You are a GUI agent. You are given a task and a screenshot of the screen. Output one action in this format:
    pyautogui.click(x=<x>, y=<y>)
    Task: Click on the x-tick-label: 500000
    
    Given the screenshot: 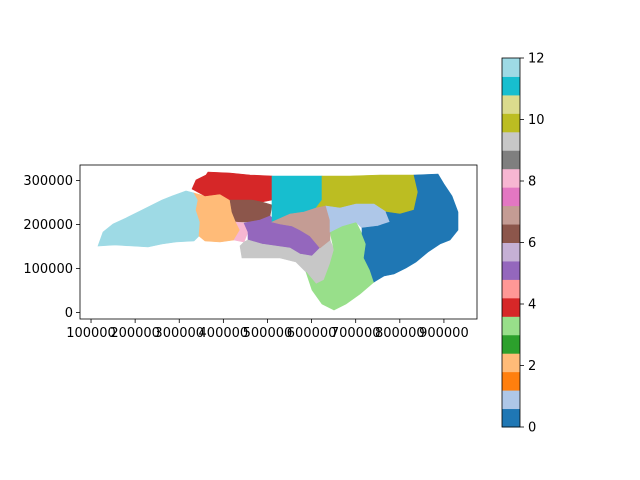 What is the action you would take?
    pyautogui.click(x=268, y=333)
    